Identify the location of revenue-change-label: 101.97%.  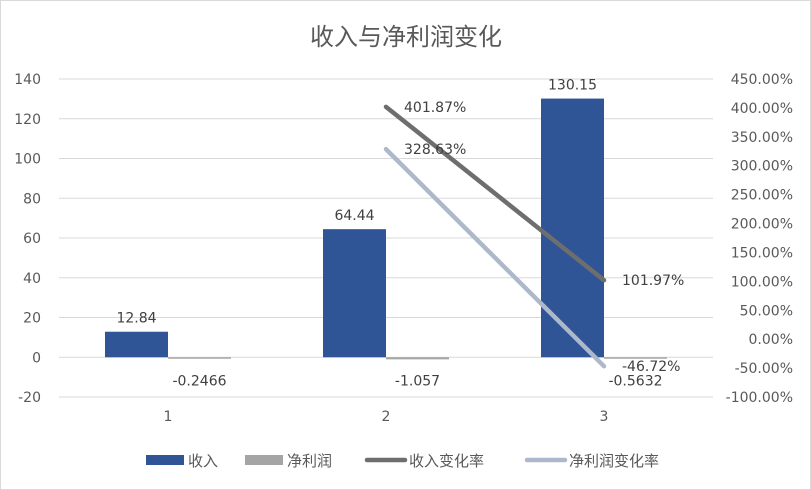
(653, 281).